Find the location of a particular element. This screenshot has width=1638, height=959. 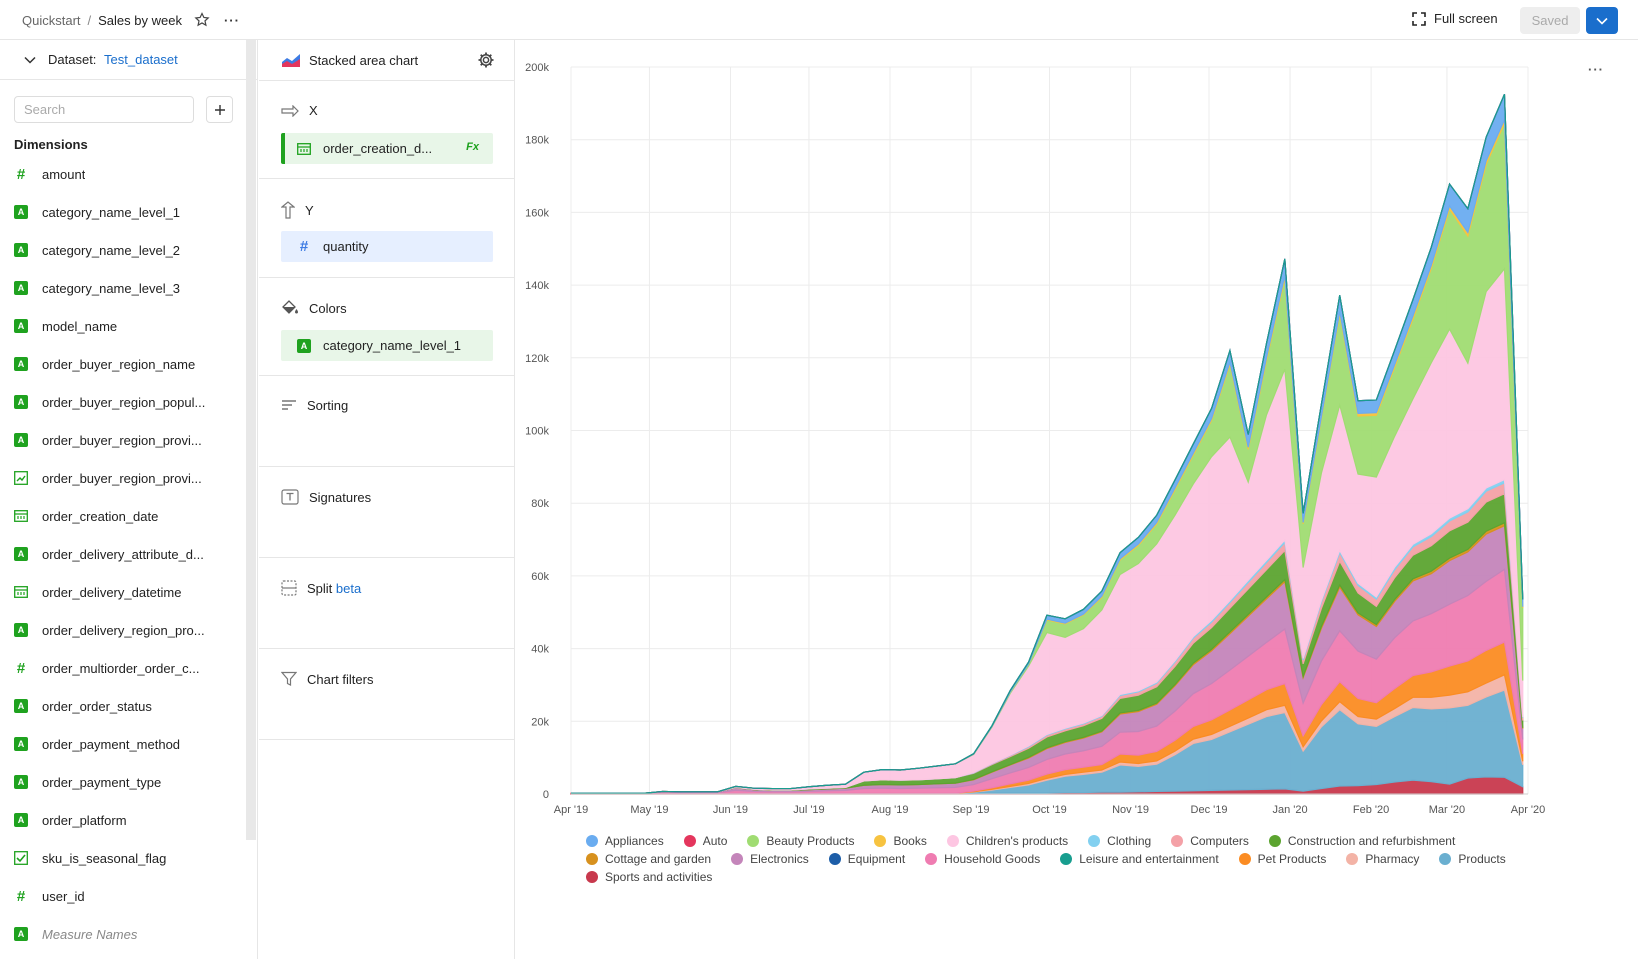

legend-item: Computers is located at coordinates (1210, 841).